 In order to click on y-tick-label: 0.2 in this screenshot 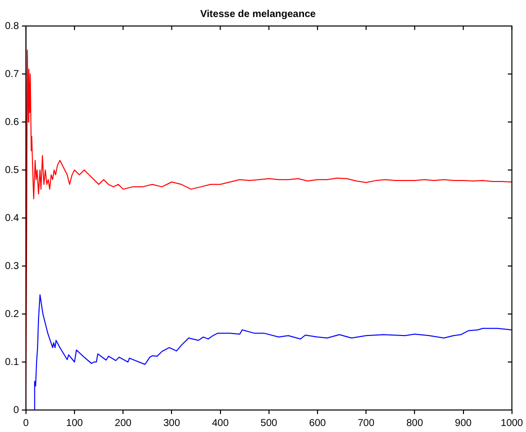, I will do `click(12, 314)`.